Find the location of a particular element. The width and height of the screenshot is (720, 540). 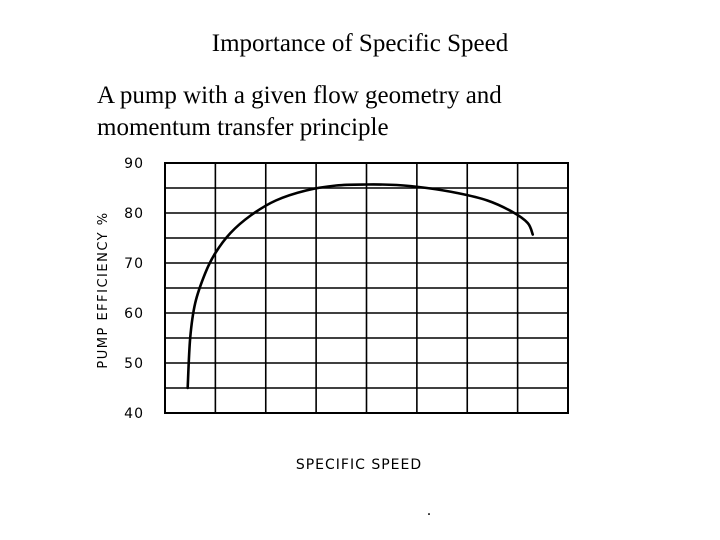

y-tick-label: 90 is located at coordinates (134, 164).